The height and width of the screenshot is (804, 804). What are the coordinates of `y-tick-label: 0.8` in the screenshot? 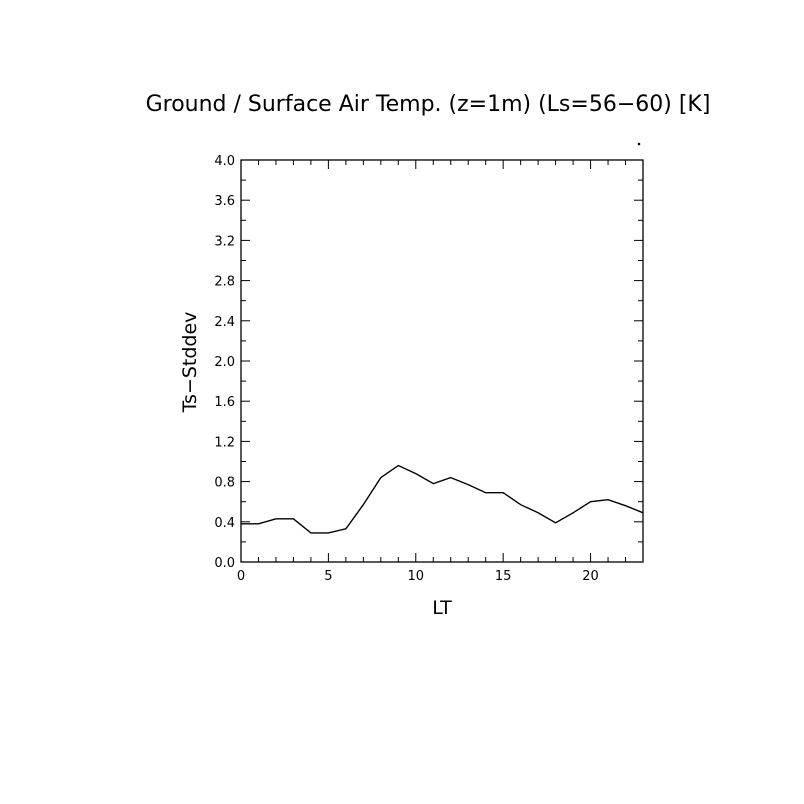 It's located at (224, 483).